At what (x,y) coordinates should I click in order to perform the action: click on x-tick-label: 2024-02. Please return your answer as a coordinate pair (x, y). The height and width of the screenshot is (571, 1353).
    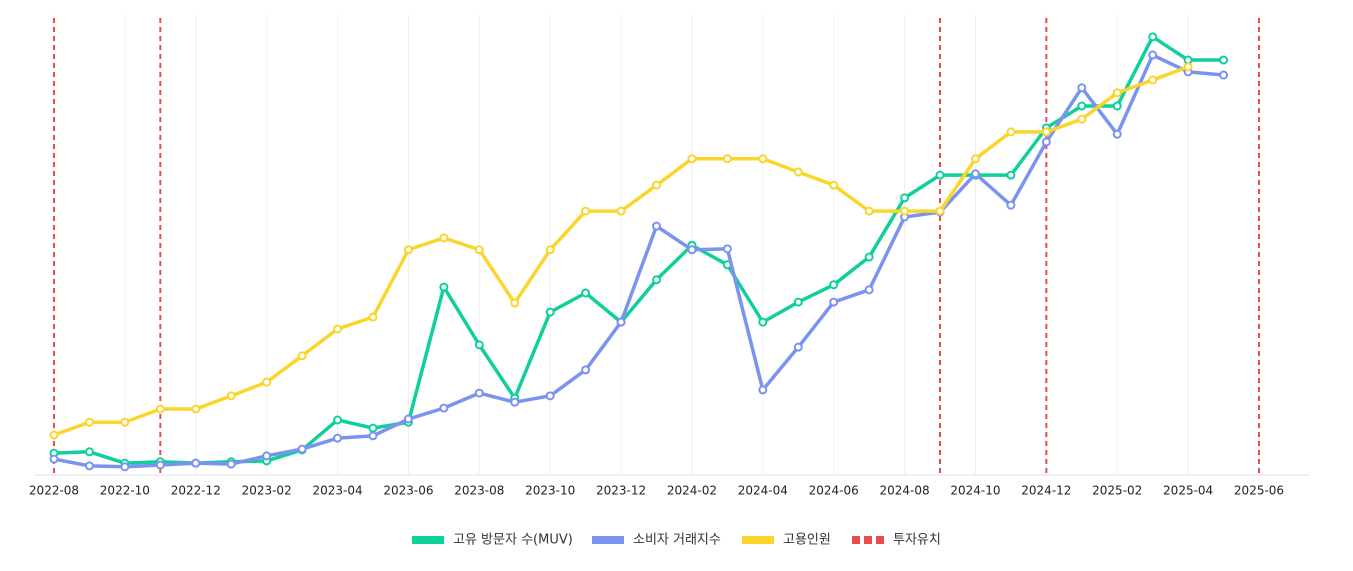
    Looking at the image, I should click on (692, 491).